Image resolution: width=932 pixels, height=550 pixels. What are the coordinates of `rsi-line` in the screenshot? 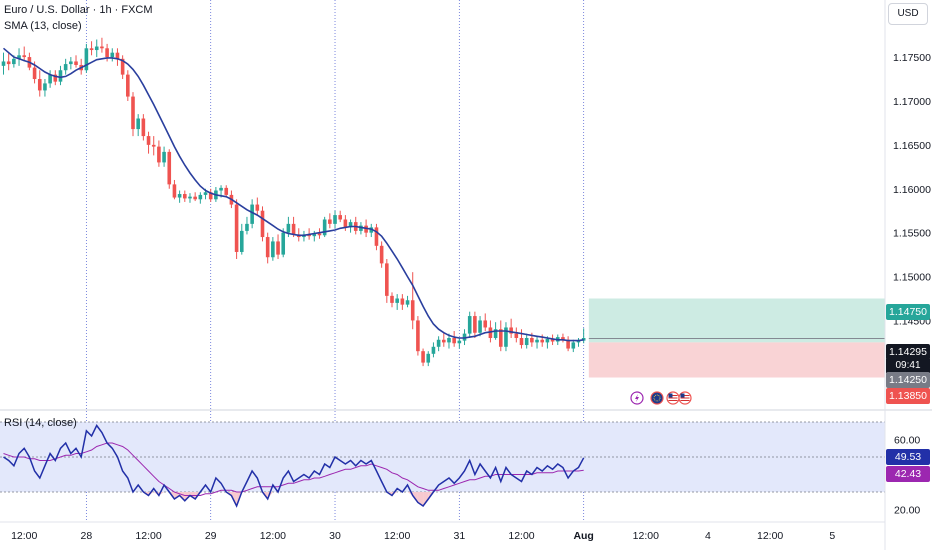 It's located at (294, 466).